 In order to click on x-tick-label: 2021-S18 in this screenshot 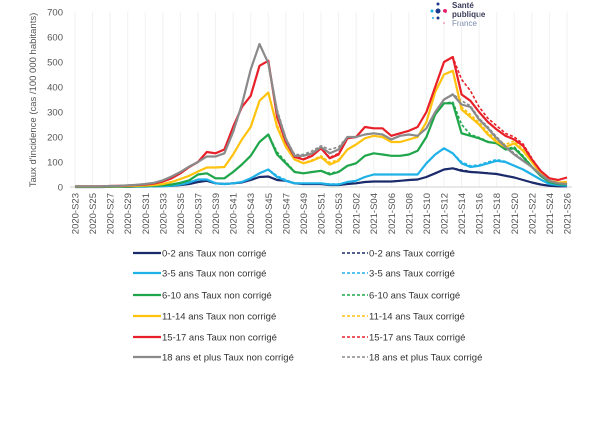, I will do `click(497, 213)`.